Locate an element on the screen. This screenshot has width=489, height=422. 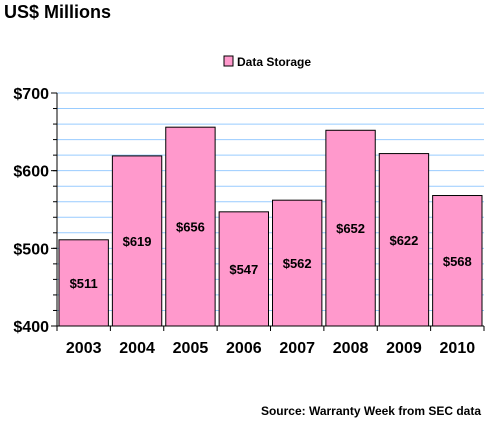
x-tick-label: 2006 is located at coordinates (244, 348).